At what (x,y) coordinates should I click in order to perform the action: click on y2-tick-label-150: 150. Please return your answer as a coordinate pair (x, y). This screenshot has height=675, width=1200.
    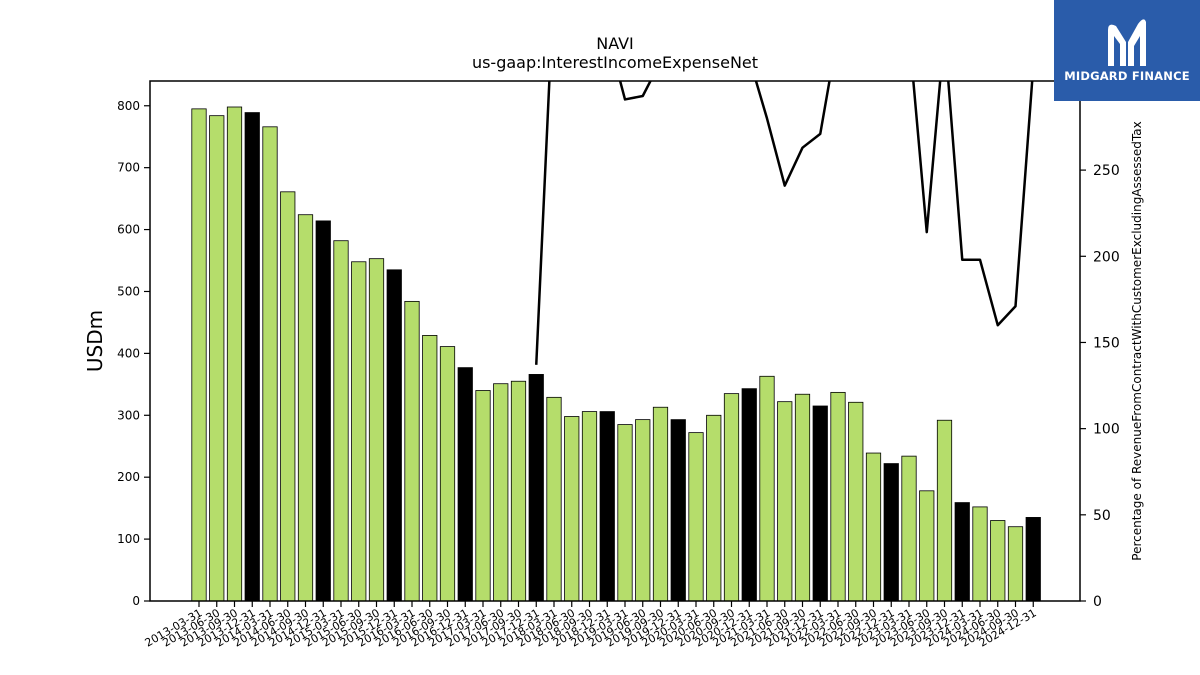
    Looking at the image, I should click on (1106, 343).